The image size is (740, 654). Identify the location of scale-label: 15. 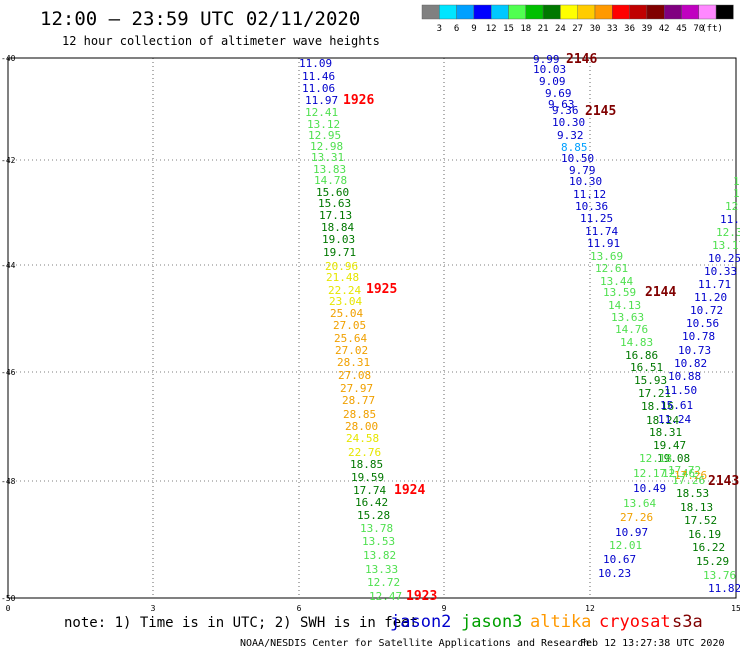
(508, 29).